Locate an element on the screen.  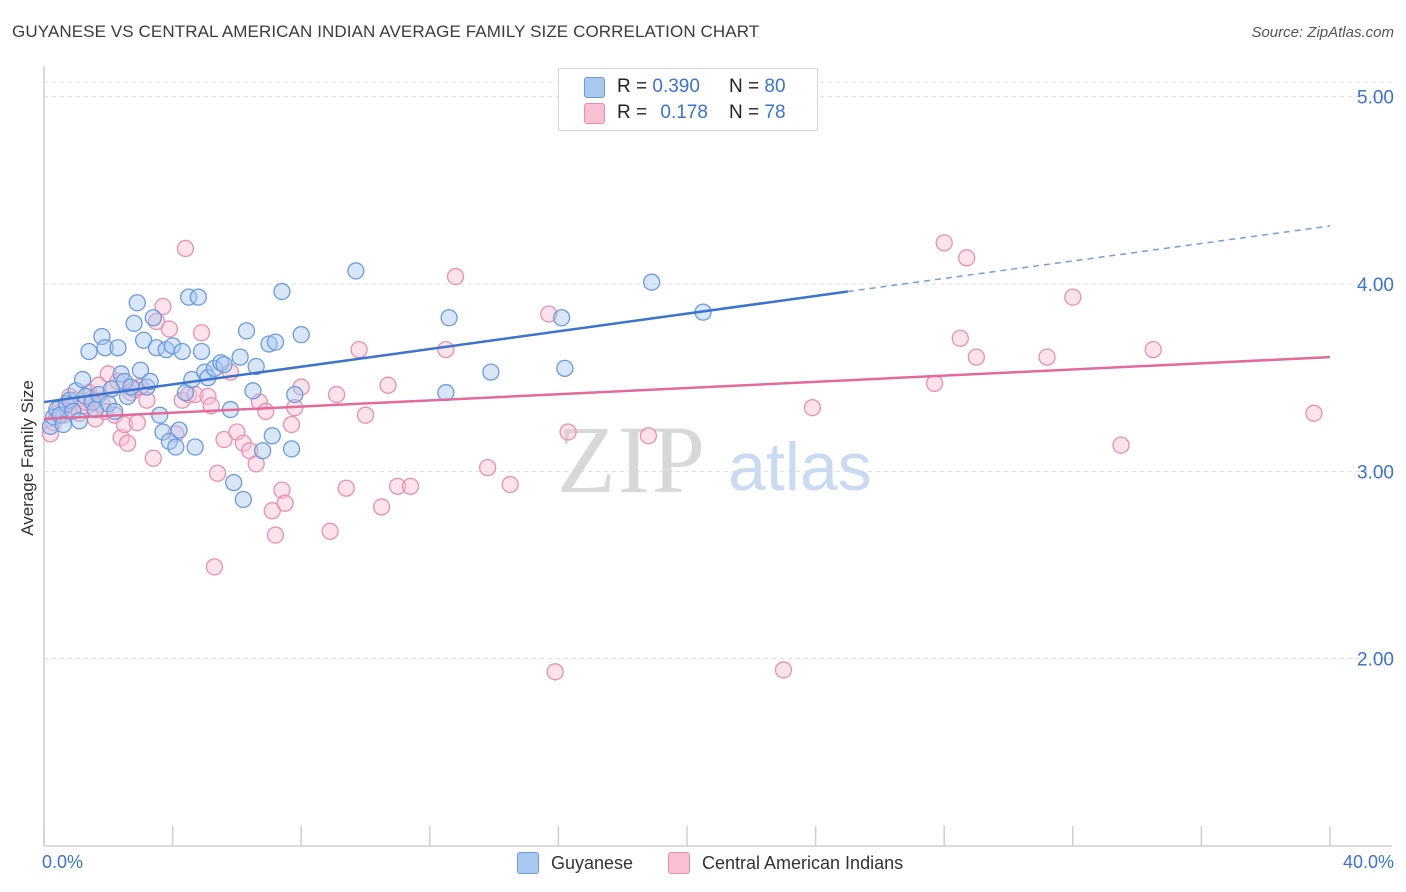
series-legend-label: Central American Indians is located at coordinates (803, 862).